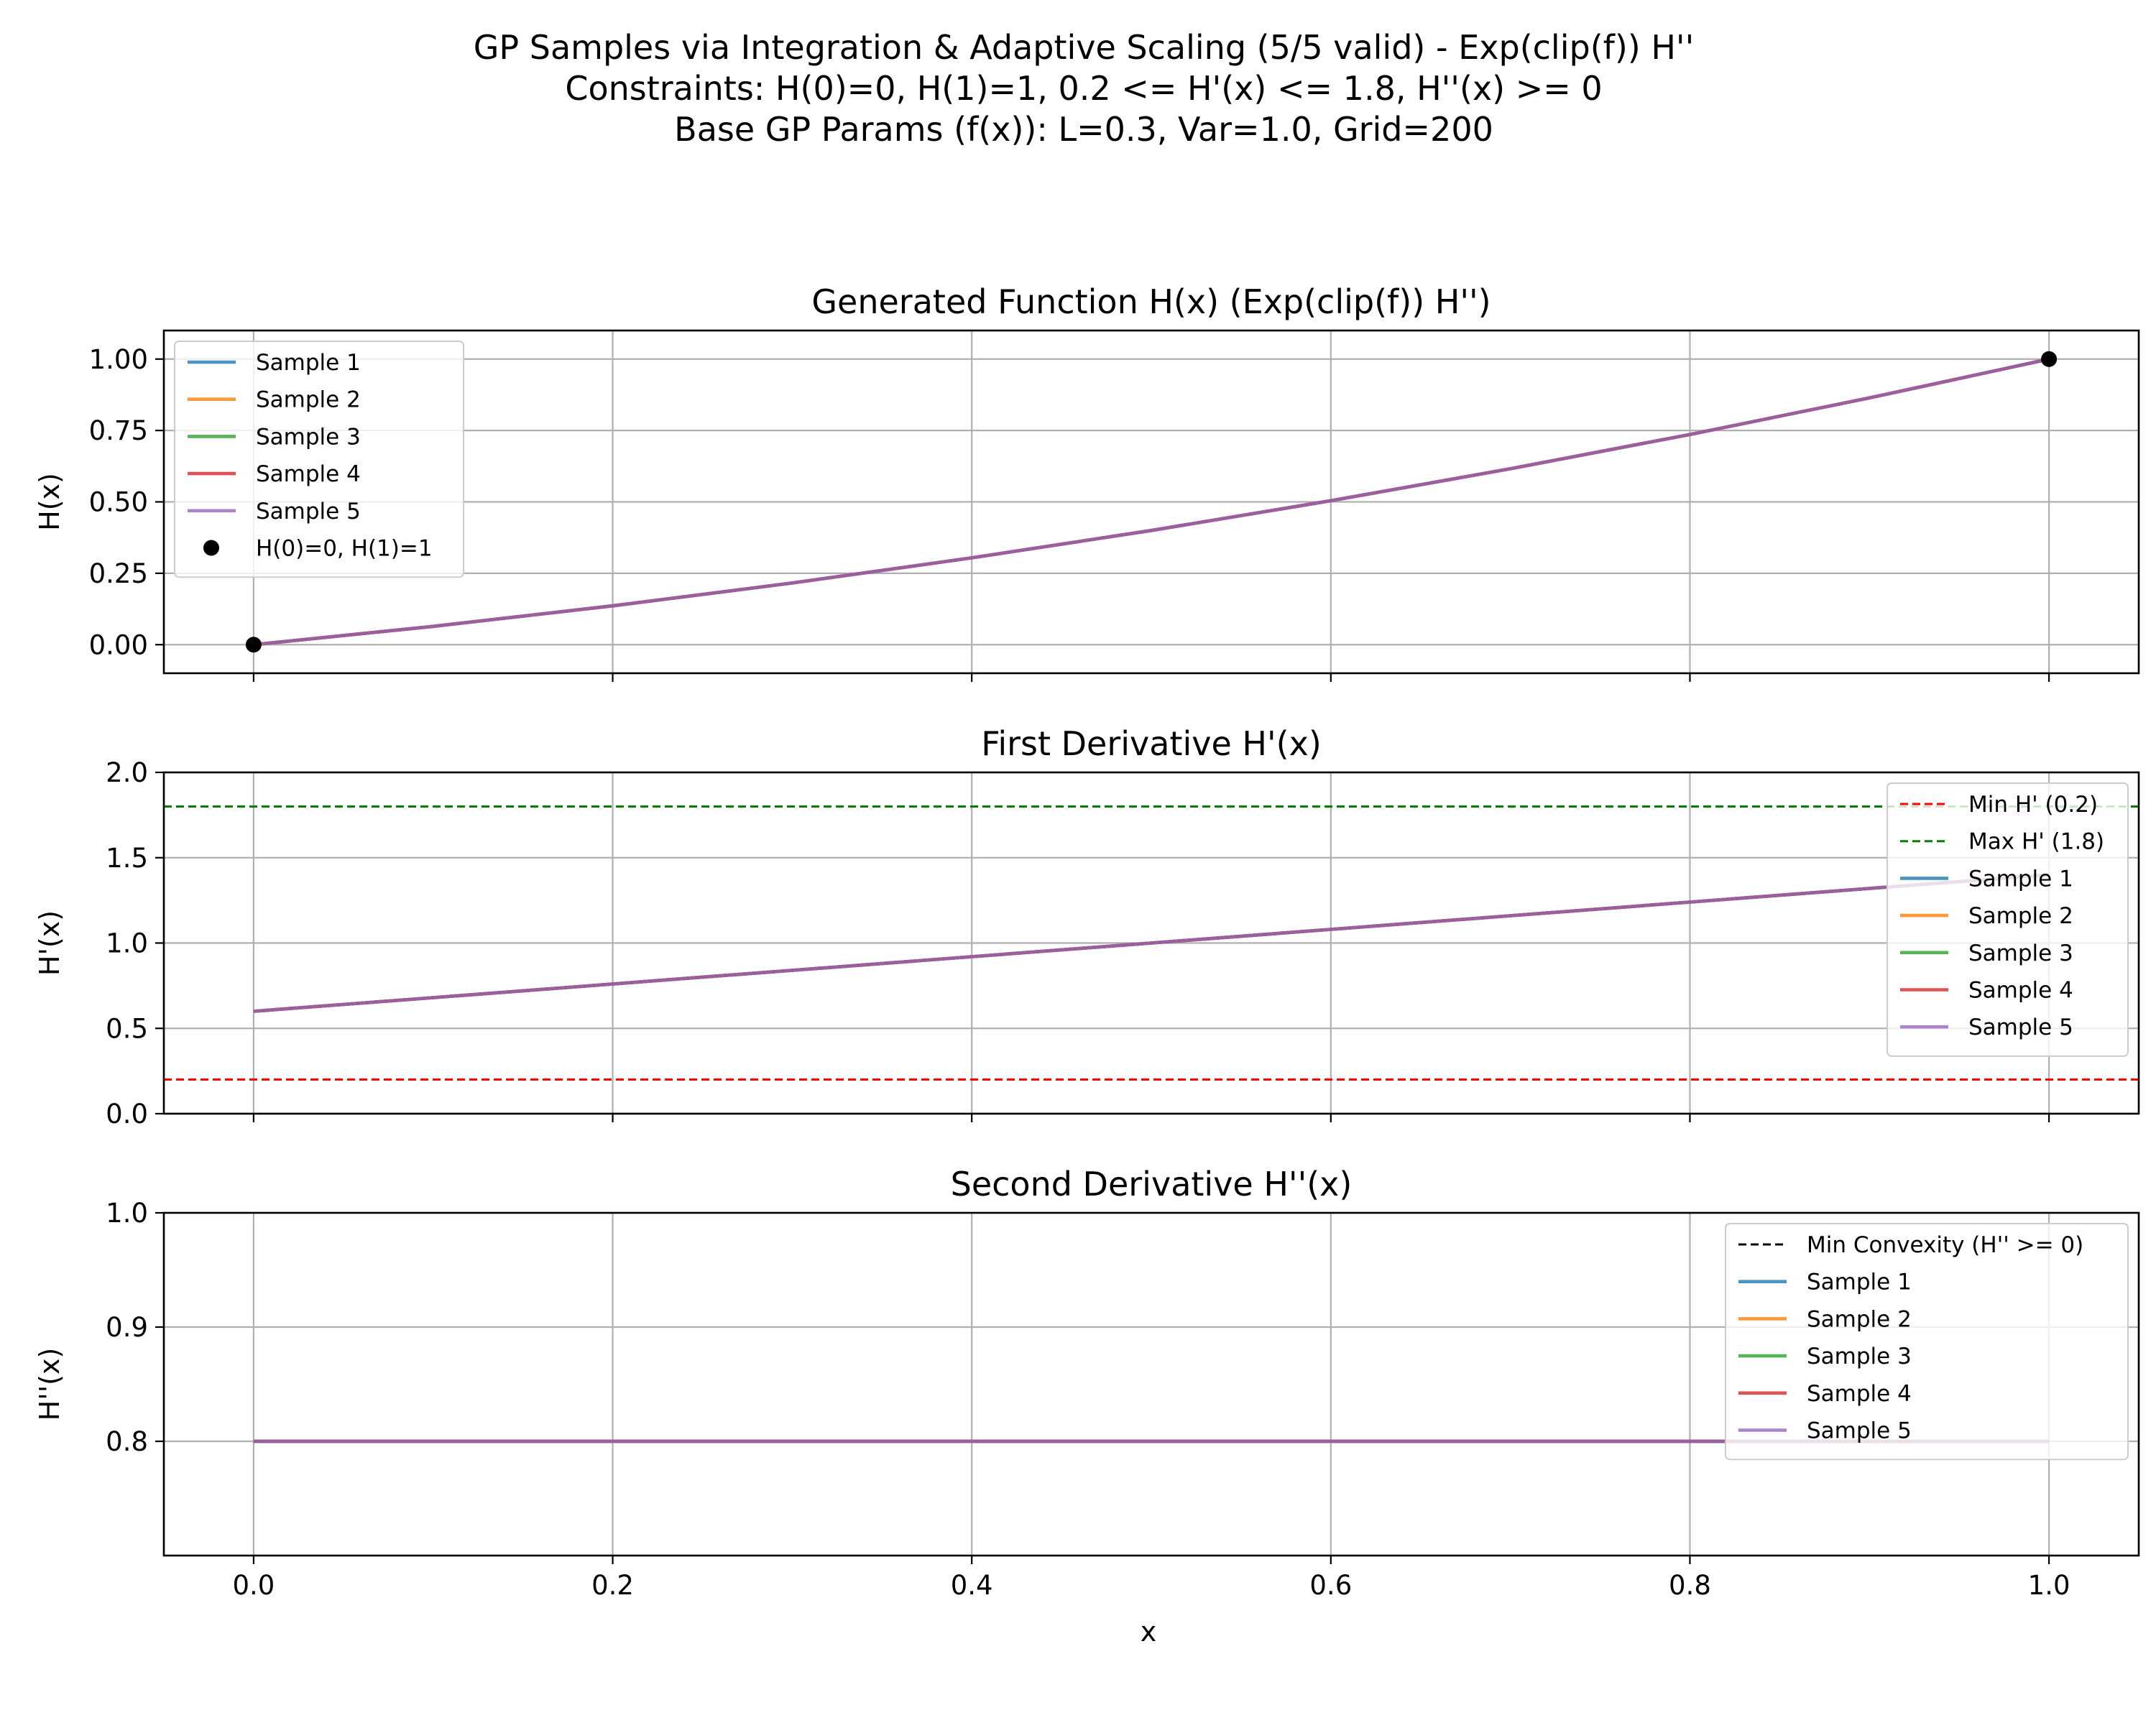 The image size is (2156, 1728). What do you see at coordinates (612, 1585) in the screenshot?
I see `x-tick-label: 0.2` at bounding box center [612, 1585].